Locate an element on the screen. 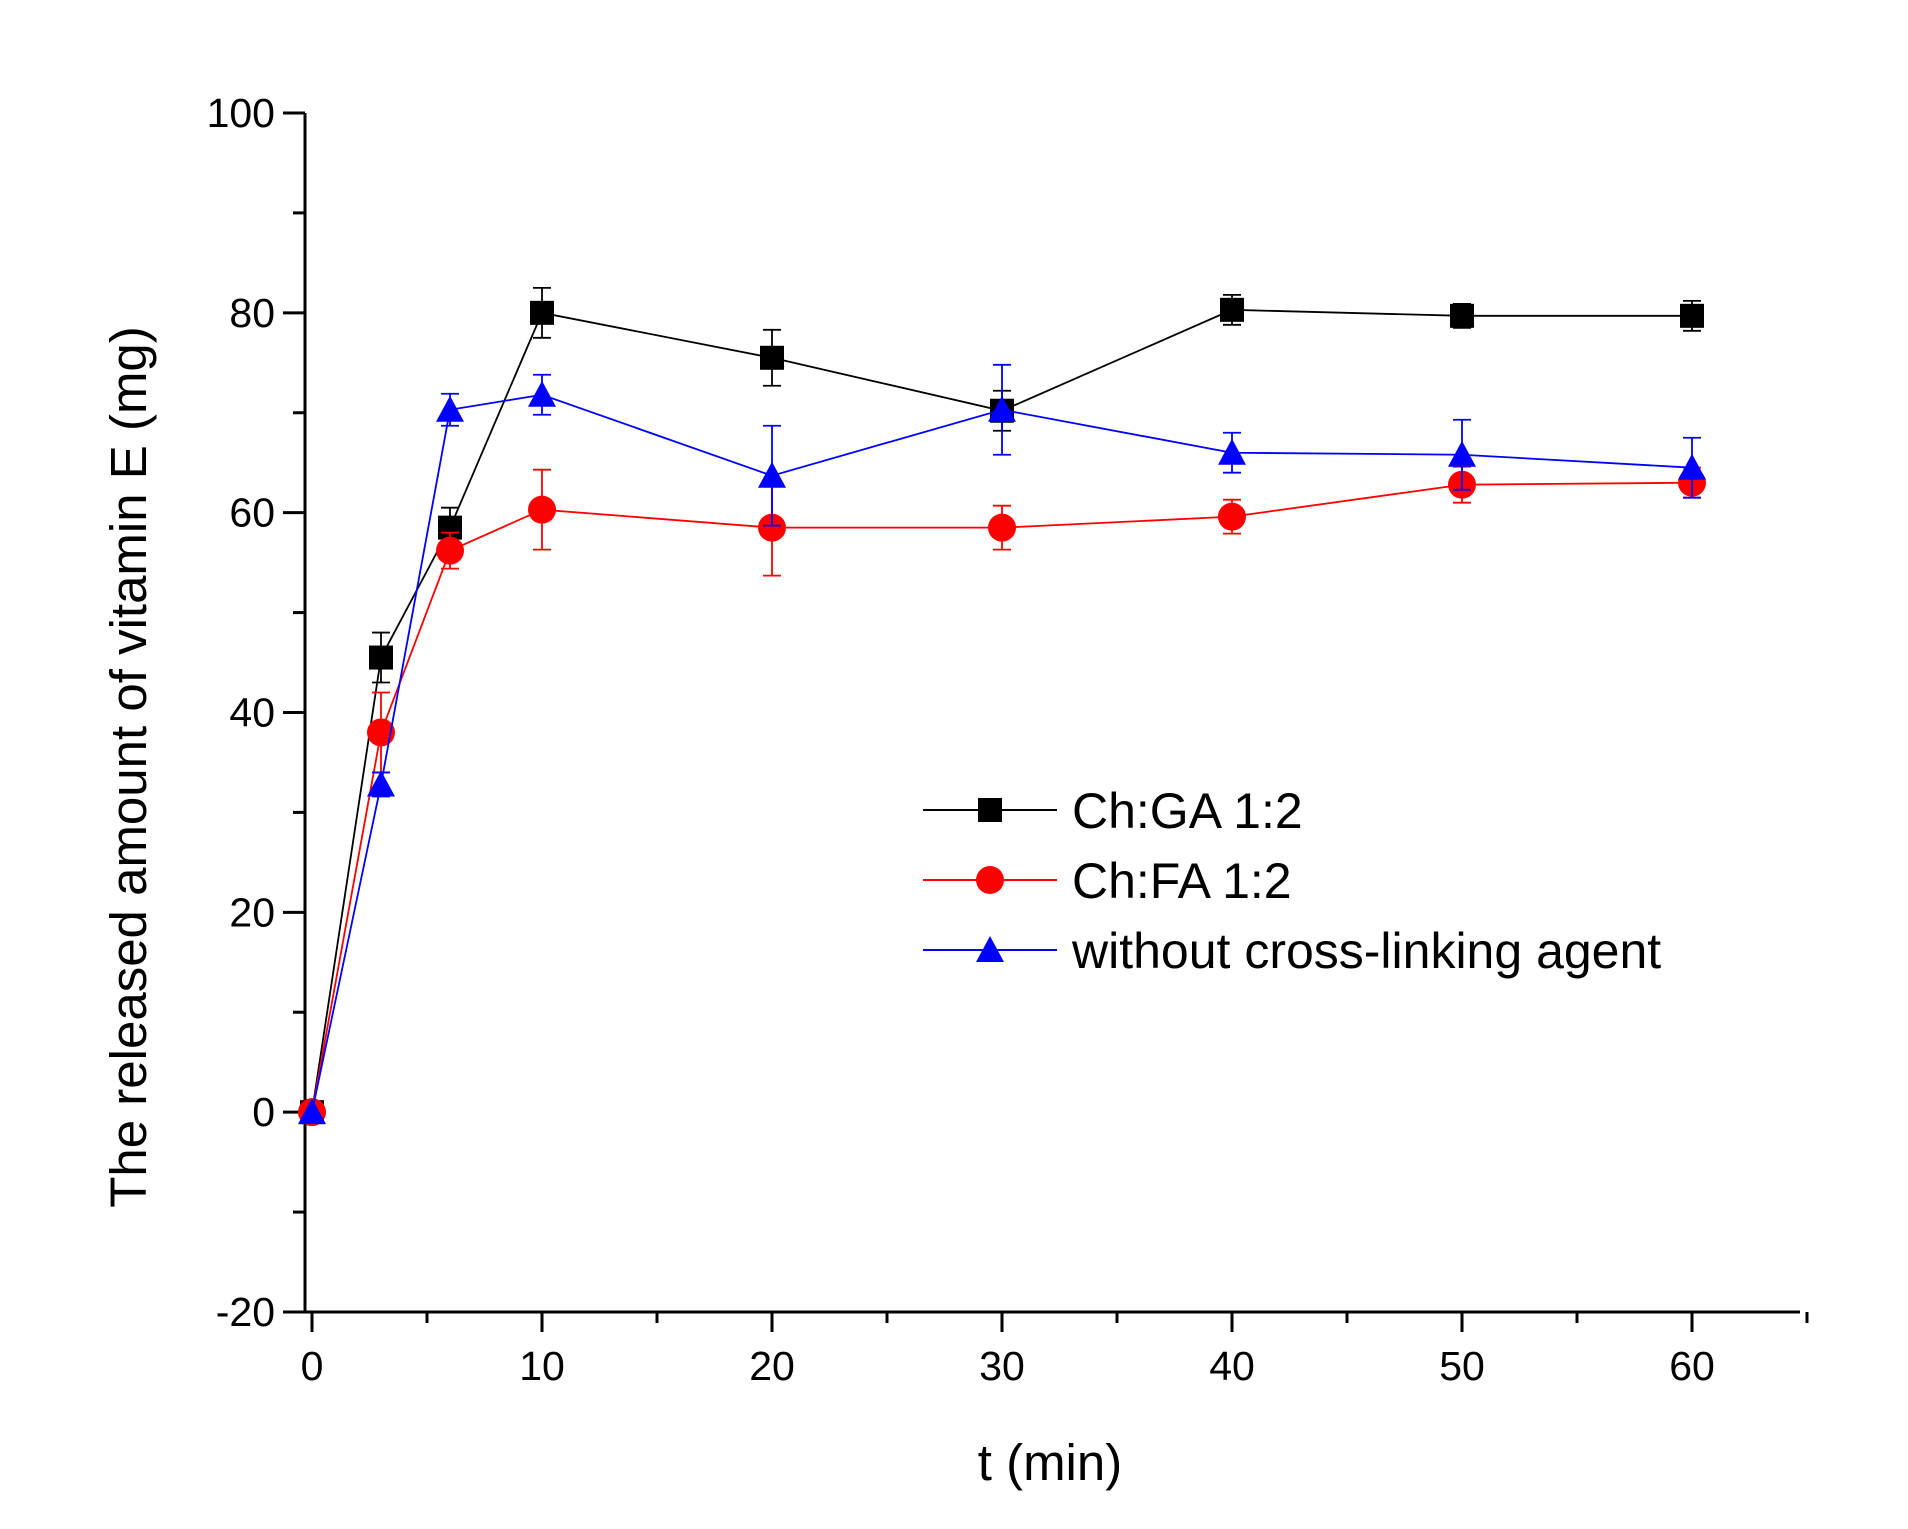 The height and width of the screenshot is (1529, 1908). y-tick-label: 80 is located at coordinates (252, 313).